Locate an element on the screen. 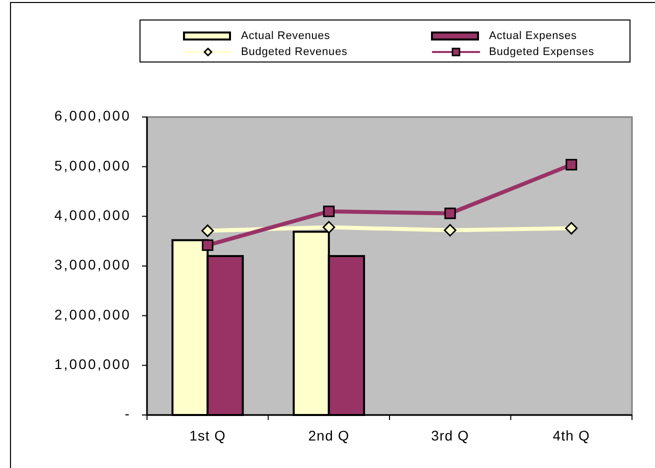 The height and width of the screenshot is (468, 655). legend-label: Actual Revenues is located at coordinates (285, 36).